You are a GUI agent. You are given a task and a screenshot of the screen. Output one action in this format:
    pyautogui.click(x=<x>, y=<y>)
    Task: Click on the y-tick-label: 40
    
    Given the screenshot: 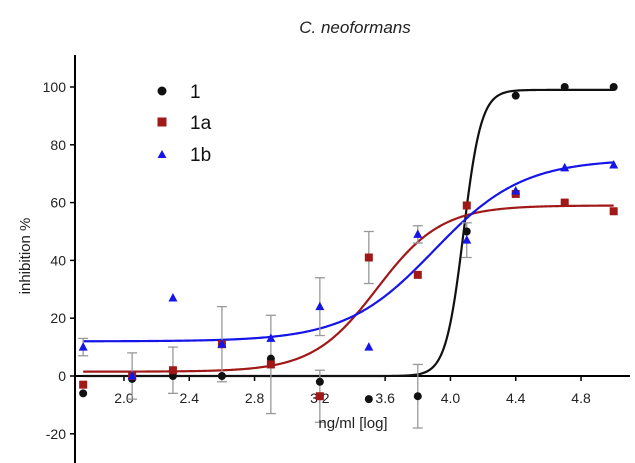 What is the action you would take?
    pyautogui.click(x=58, y=260)
    